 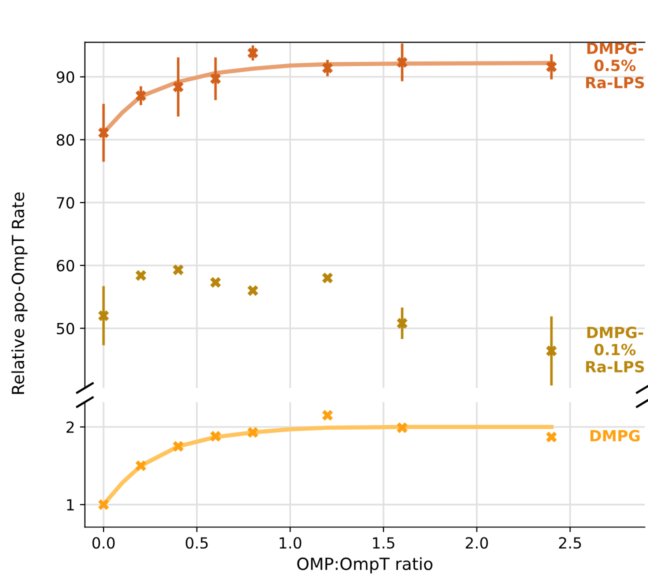 What do you see at coordinates (477, 543) in the screenshot?
I see `x-tick-label: 2.0` at bounding box center [477, 543].